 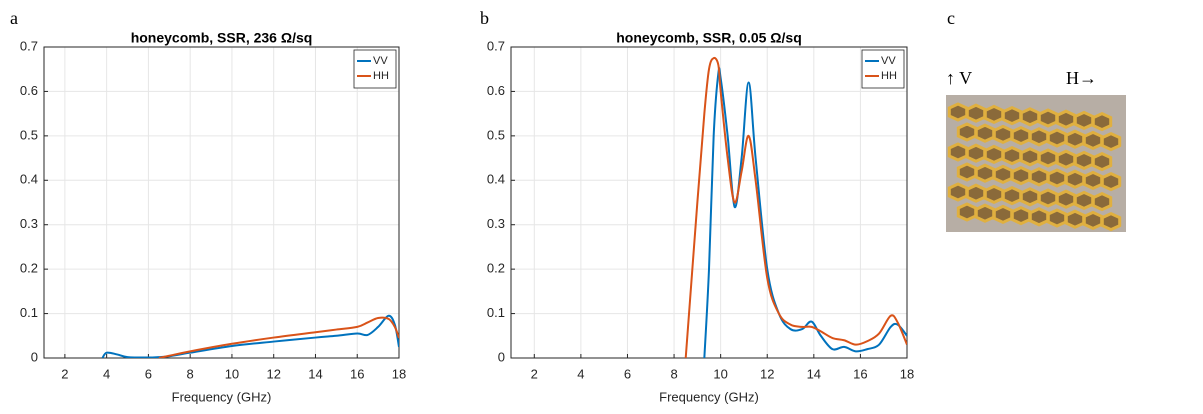 I want to click on y-tick-label: 0.1, so click(x=29, y=312).